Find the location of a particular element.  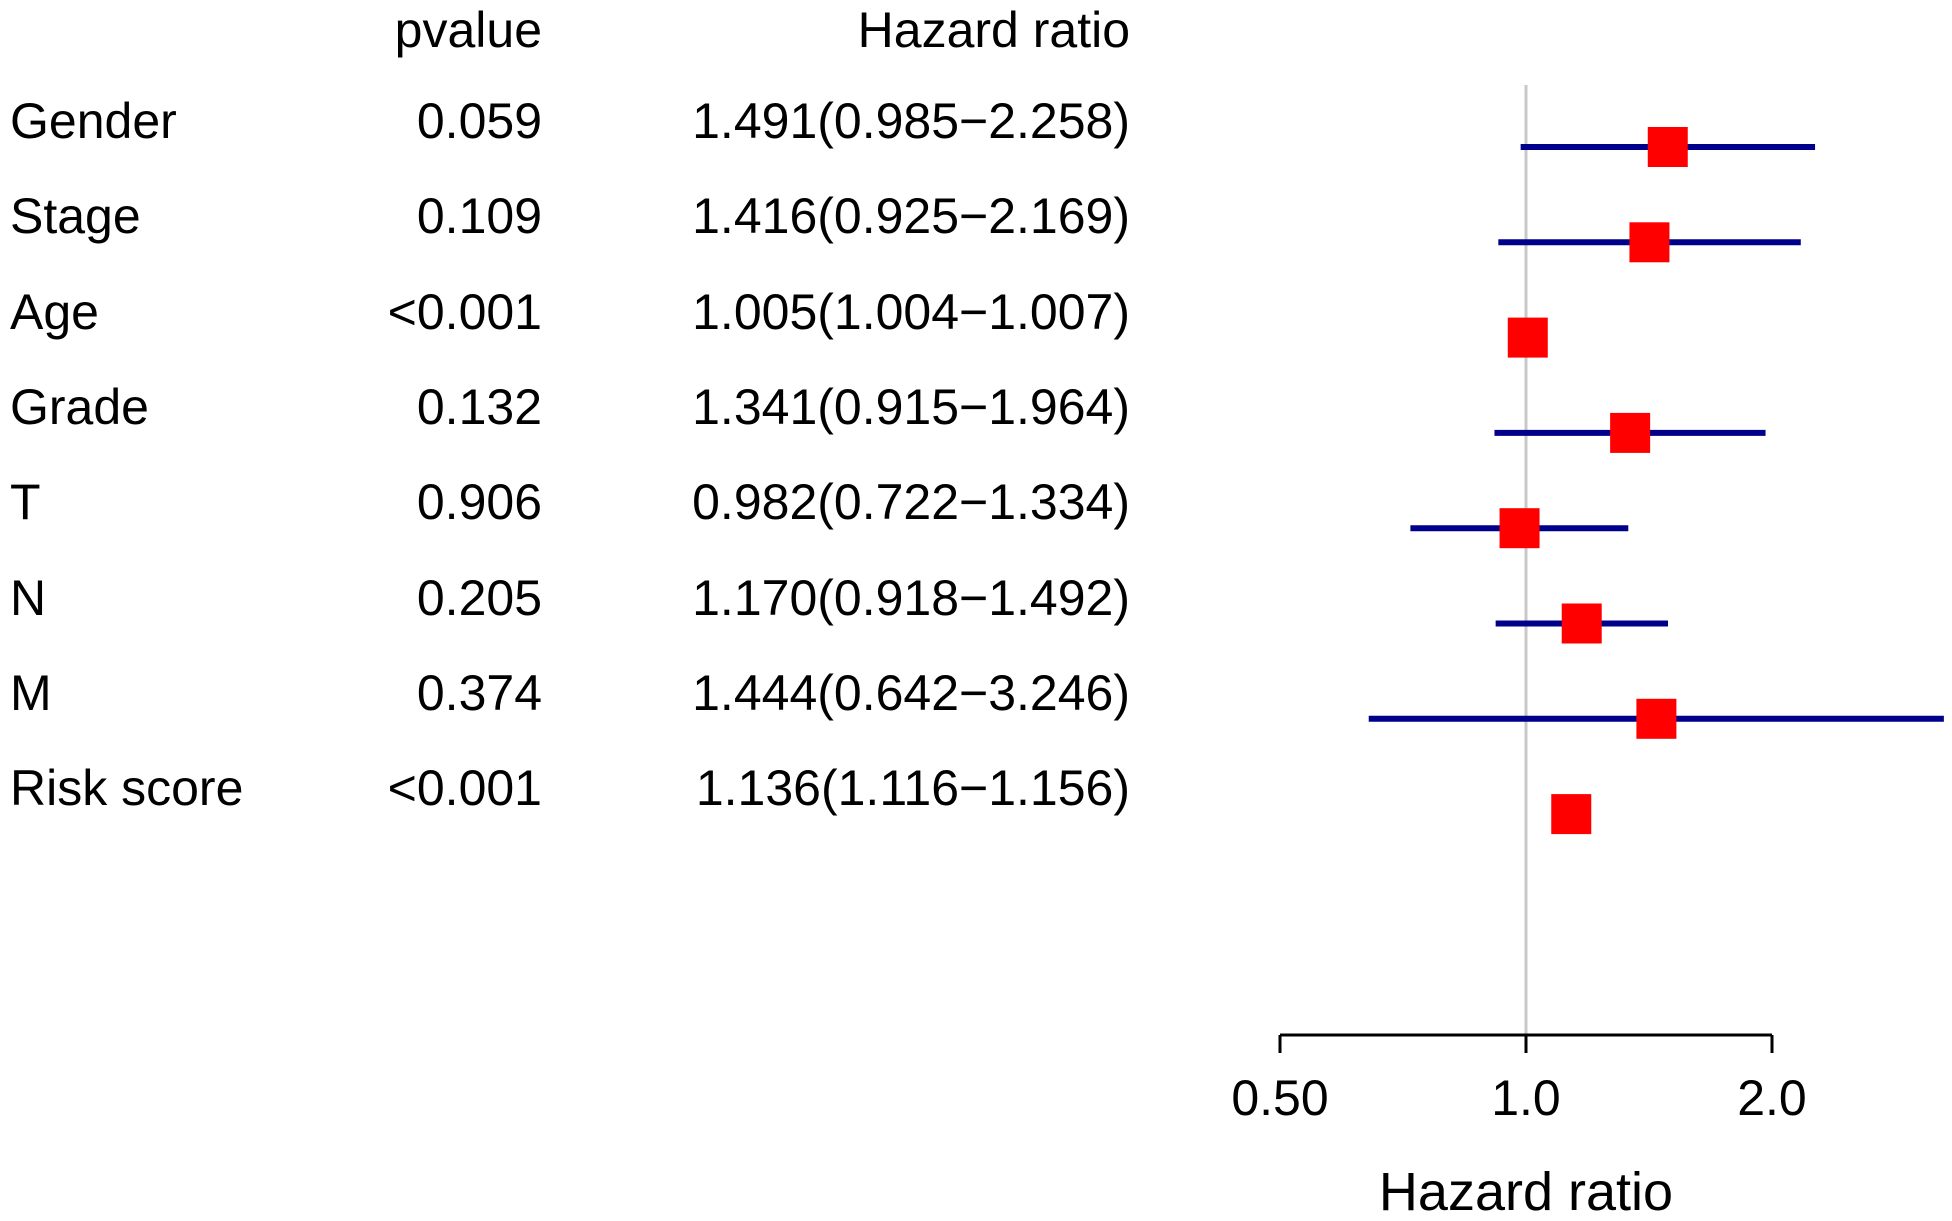

row-hazard-ratio: 1.491(0.985−2.258) is located at coordinates (911, 121).